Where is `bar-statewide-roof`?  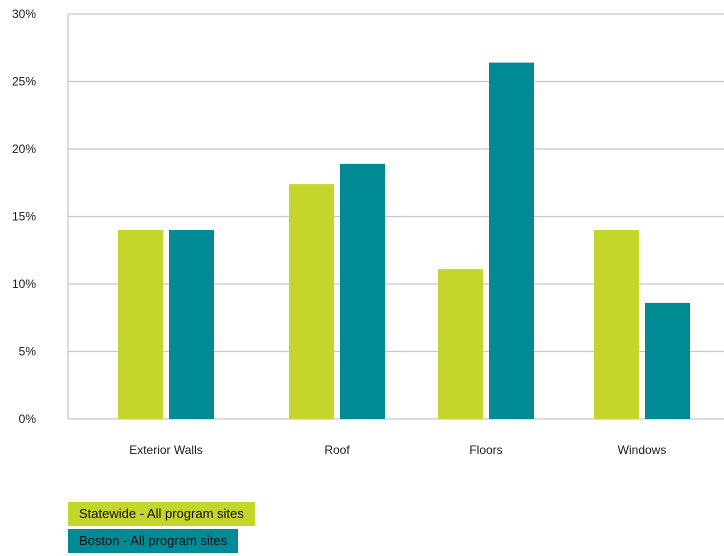 bar-statewide-roof is located at coordinates (311, 301).